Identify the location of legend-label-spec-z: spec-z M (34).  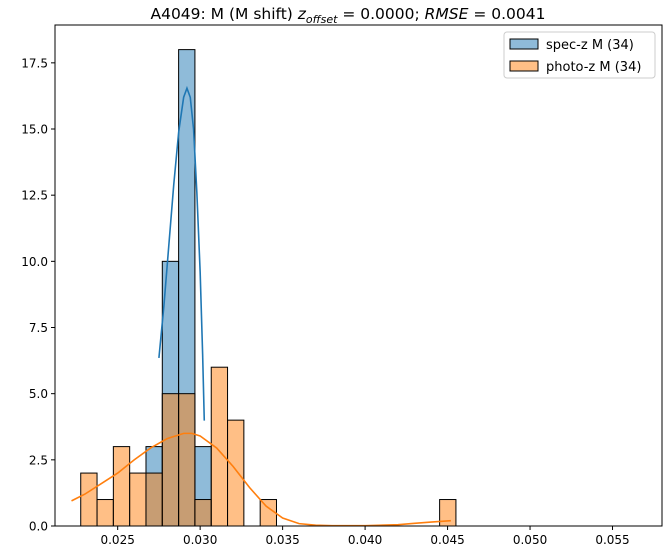
(590, 45).